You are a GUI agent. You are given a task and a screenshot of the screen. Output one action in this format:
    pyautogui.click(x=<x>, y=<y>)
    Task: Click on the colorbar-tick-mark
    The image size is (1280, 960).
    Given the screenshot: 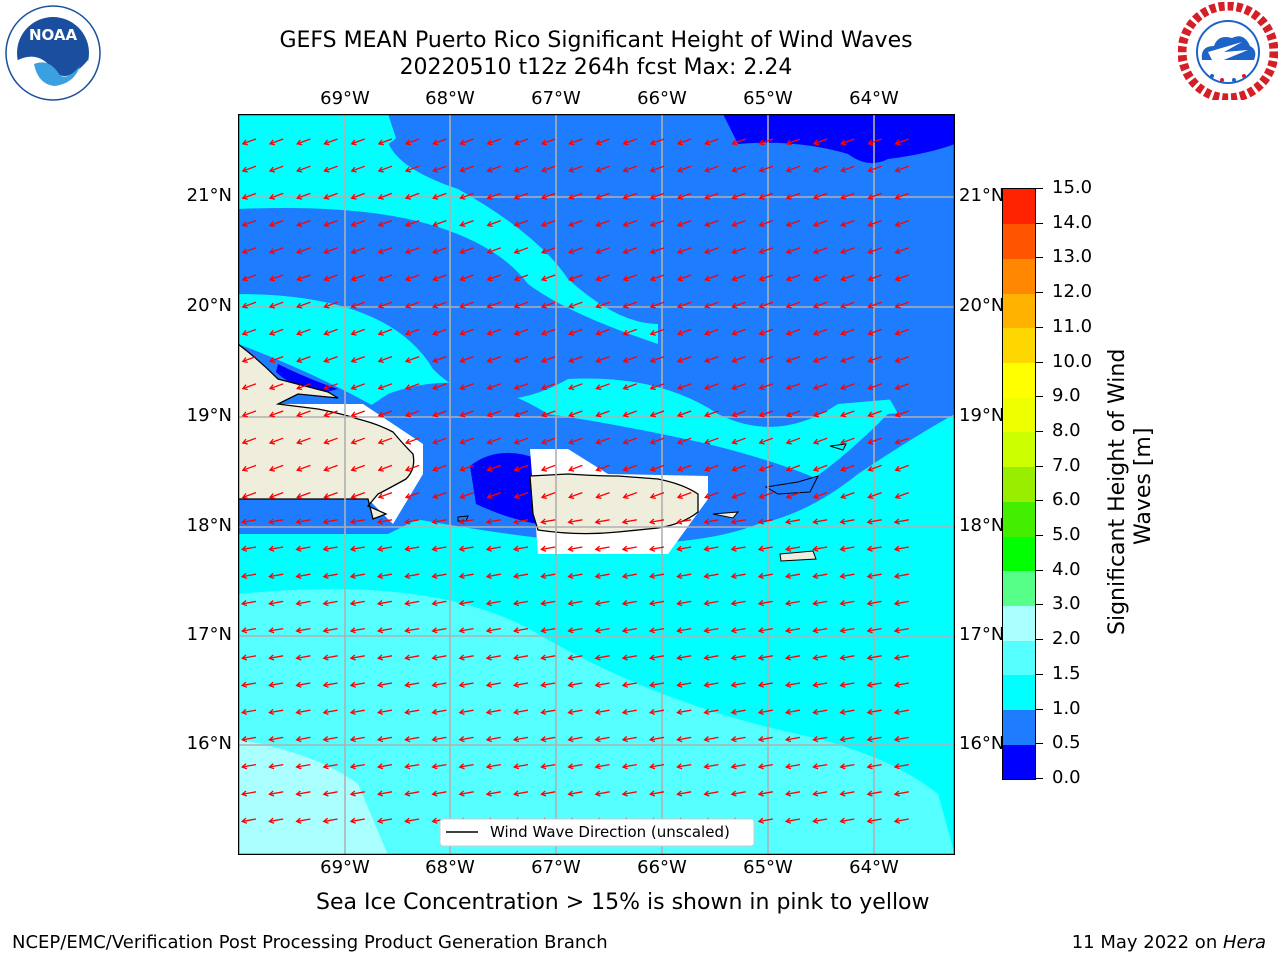 What is the action you would take?
    pyautogui.click(x=1039, y=674)
    